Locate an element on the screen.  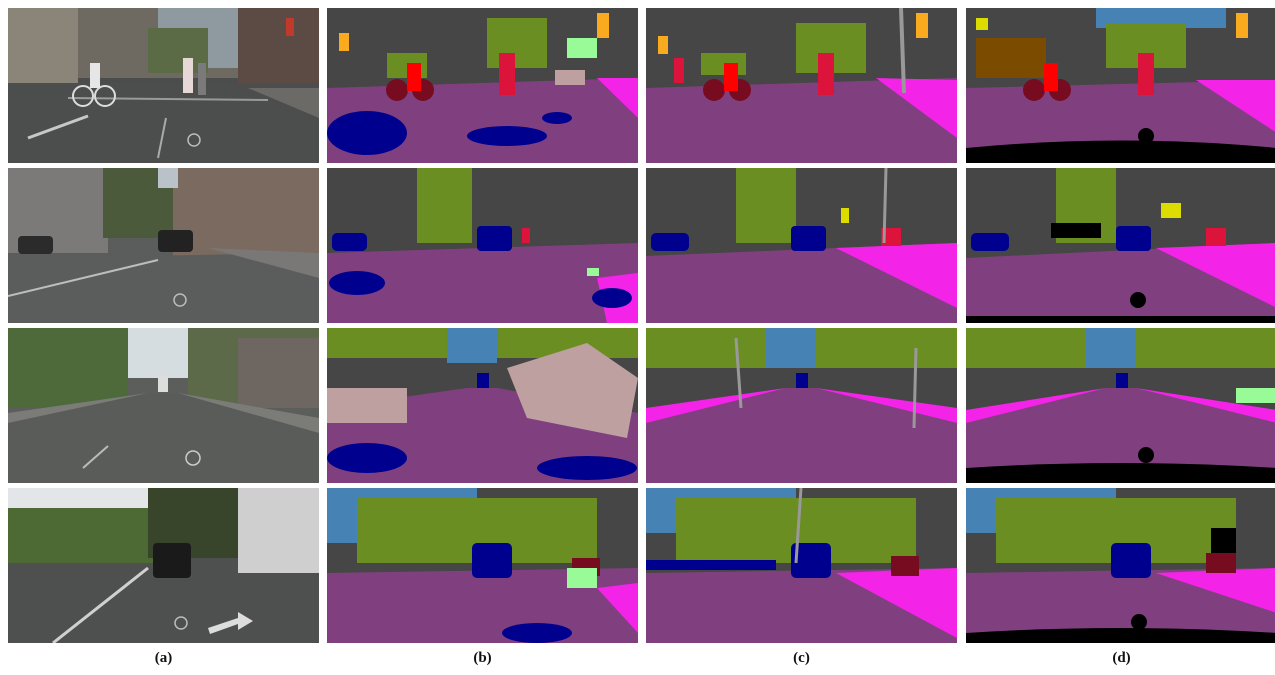
photo-row-1-scene is located at coordinates (163, 85).